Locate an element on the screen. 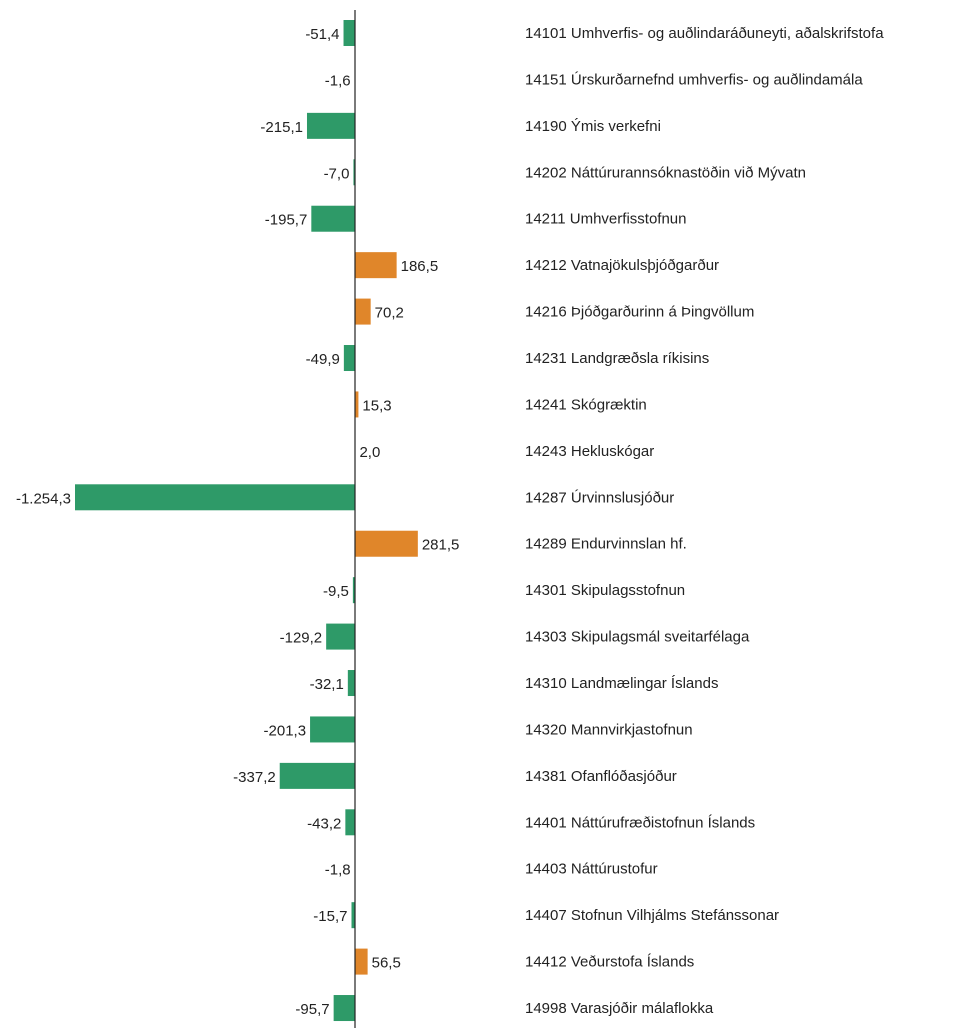 Image resolution: width=974 pixels, height=1028 pixels. category-label: 14403 Náttúrustofur is located at coordinates (591, 869).